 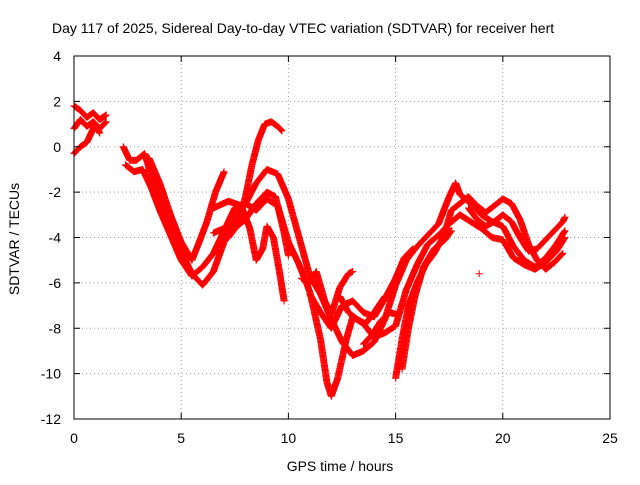 I want to click on x-axis-label: GPS time / hours, so click(x=340, y=466).